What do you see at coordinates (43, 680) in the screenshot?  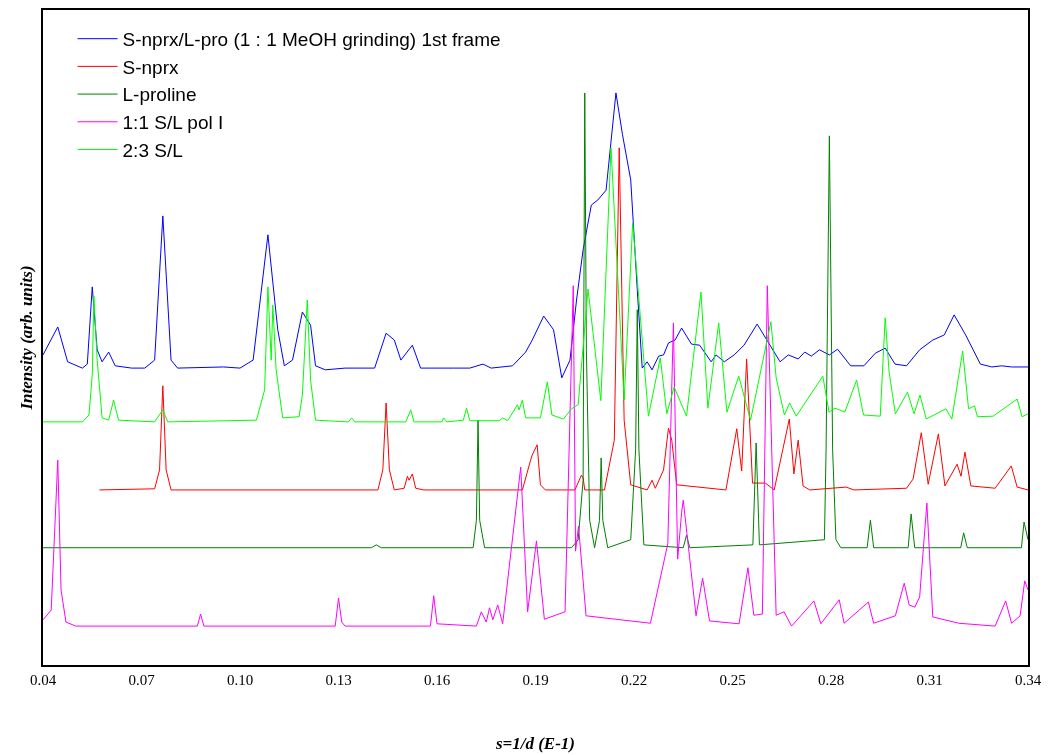 I see `x-tick-label: 0.04` at bounding box center [43, 680].